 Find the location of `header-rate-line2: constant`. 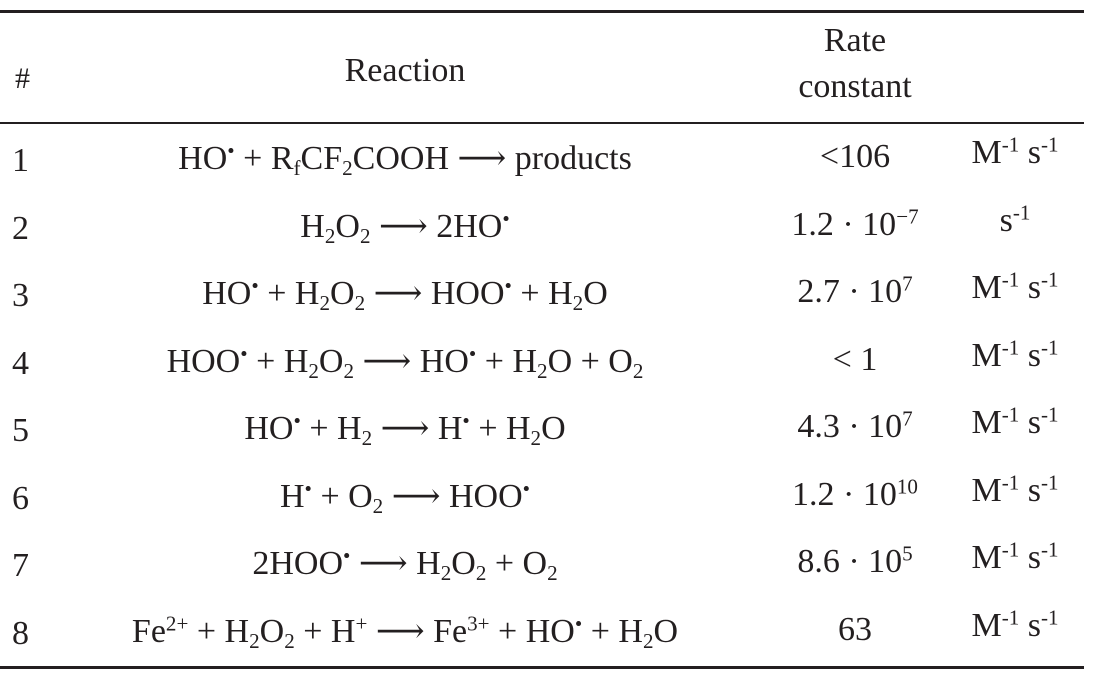

header-rate-line2: constant is located at coordinates (855, 86).